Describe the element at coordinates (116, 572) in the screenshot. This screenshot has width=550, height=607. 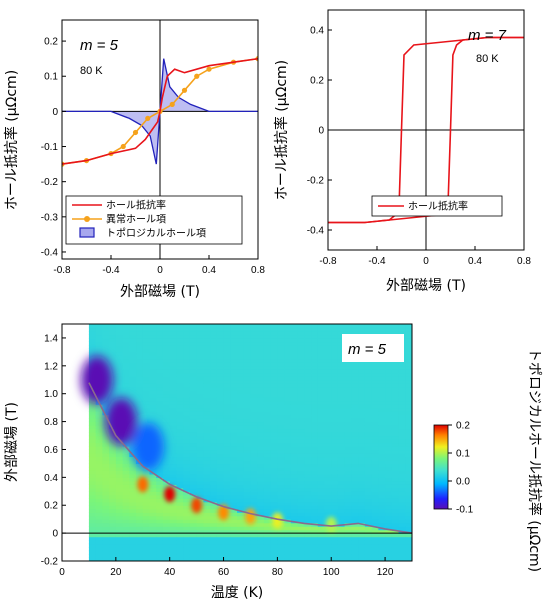
I see `x-tick-label: 20` at that location.